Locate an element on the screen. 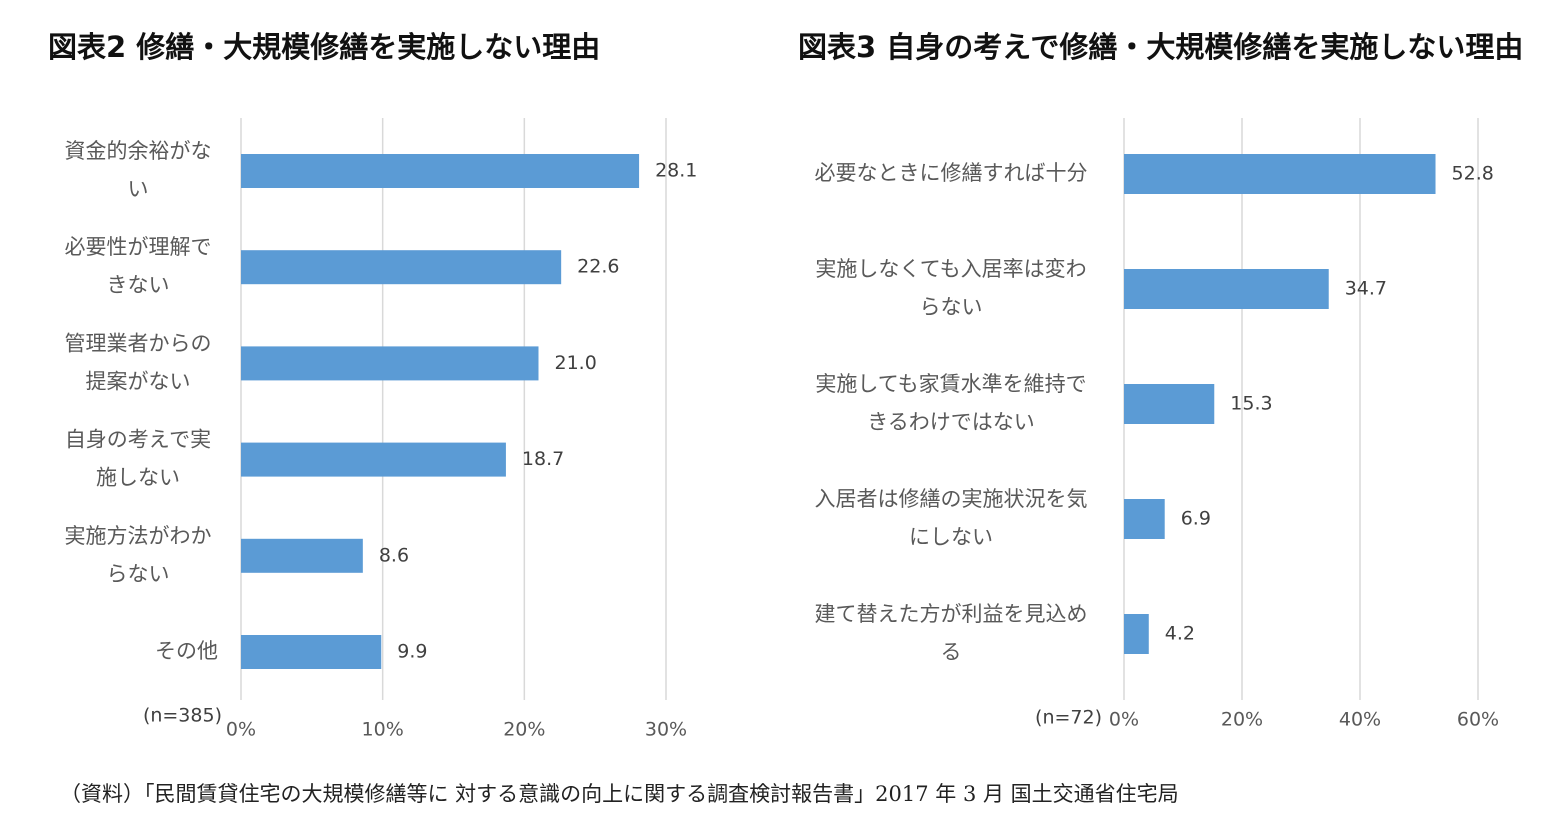 Image resolution: width=1565 pixels, height=839 pixels. value-label: 52.8 is located at coordinates (1473, 174).